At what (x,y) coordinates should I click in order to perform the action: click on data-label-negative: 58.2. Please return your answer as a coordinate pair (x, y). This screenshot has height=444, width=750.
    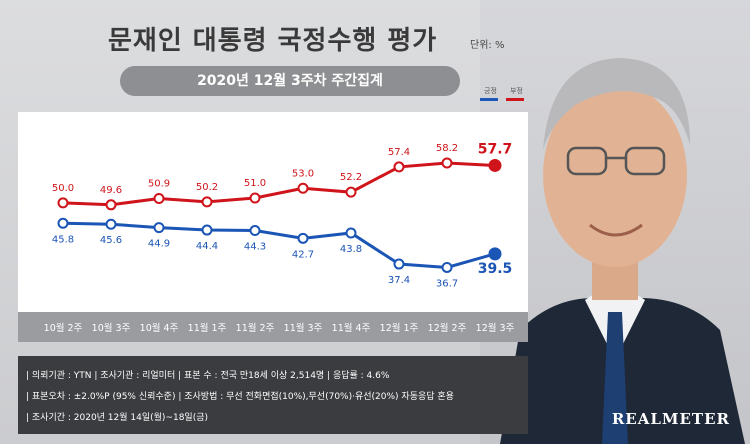
    Looking at the image, I should click on (447, 148).